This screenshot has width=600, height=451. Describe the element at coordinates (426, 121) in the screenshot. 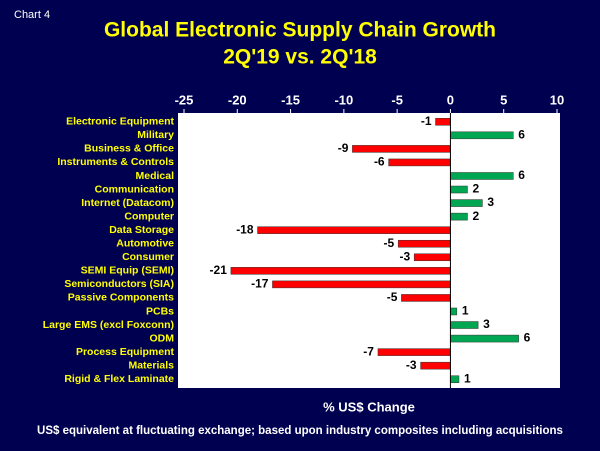

I see `data-label: -1` at that location.